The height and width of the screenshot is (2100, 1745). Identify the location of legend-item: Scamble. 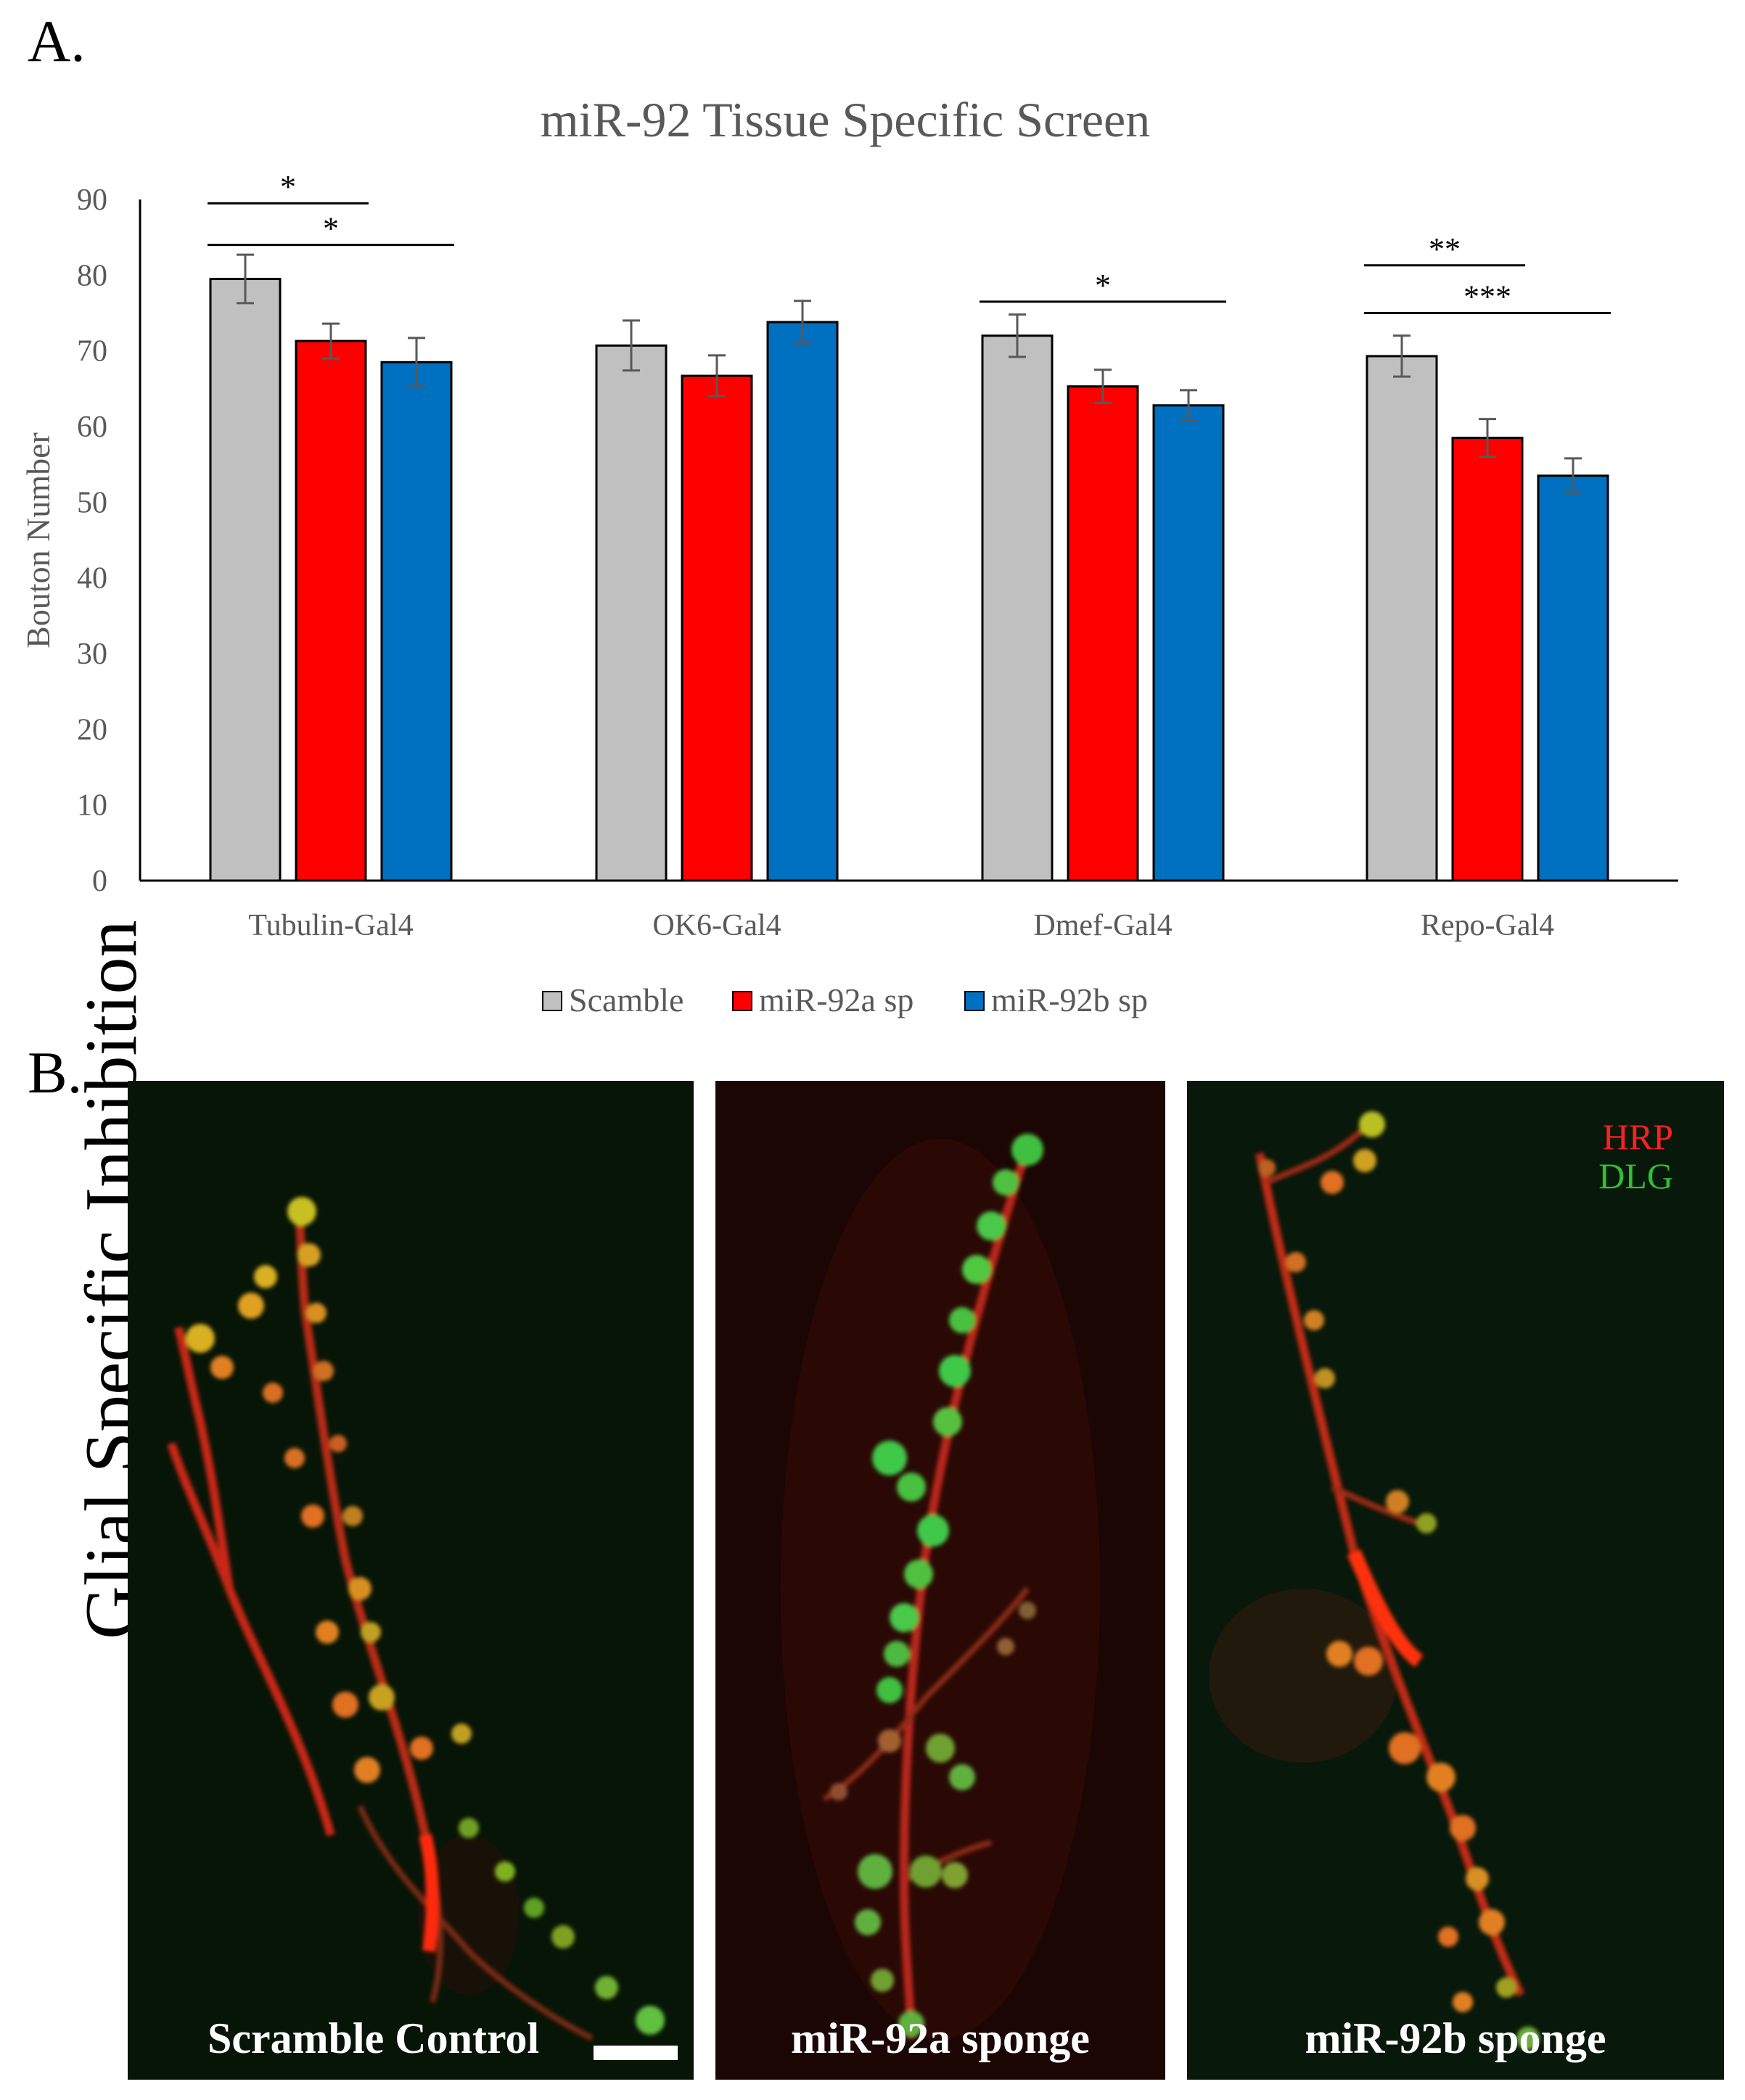
(612, 999).